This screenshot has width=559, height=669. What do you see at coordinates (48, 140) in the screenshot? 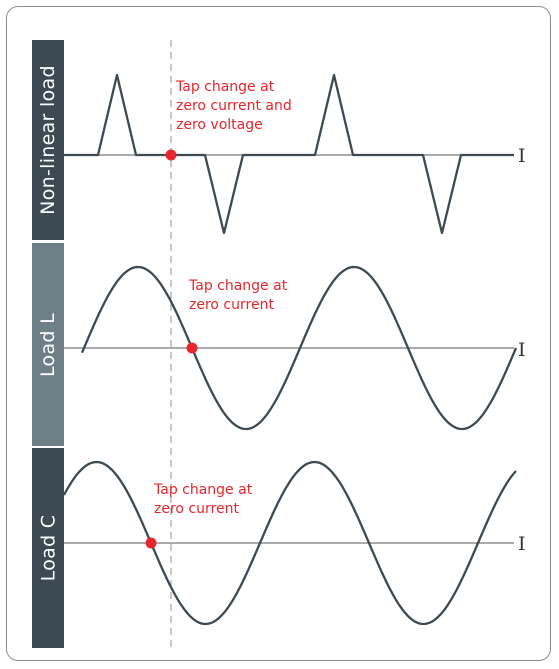
I see `panel-label-nonlinear-load: Non-linear load` at bounding box center [48, 140].